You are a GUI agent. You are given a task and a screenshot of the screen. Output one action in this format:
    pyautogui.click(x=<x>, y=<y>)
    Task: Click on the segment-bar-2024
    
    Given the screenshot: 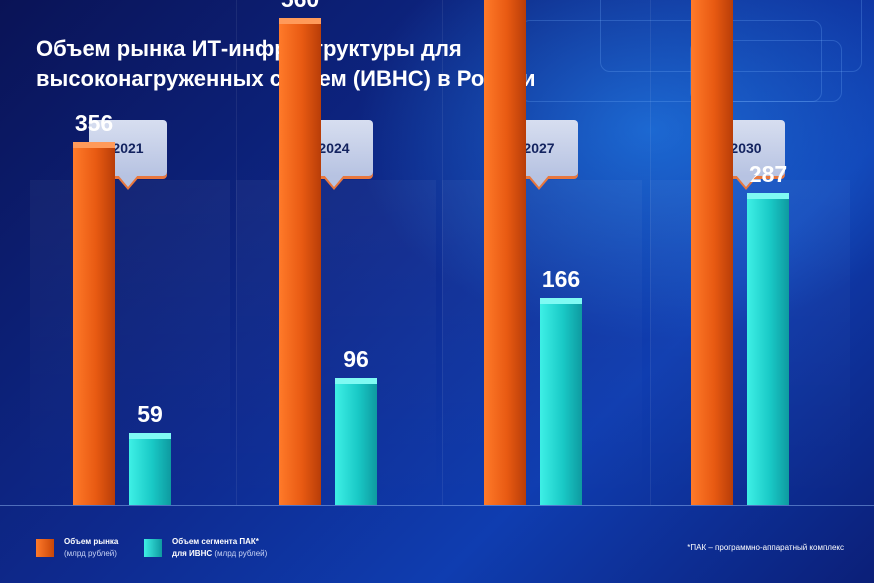 What is the action you would take?
    pyautogui.click(x=356, y=441)
    